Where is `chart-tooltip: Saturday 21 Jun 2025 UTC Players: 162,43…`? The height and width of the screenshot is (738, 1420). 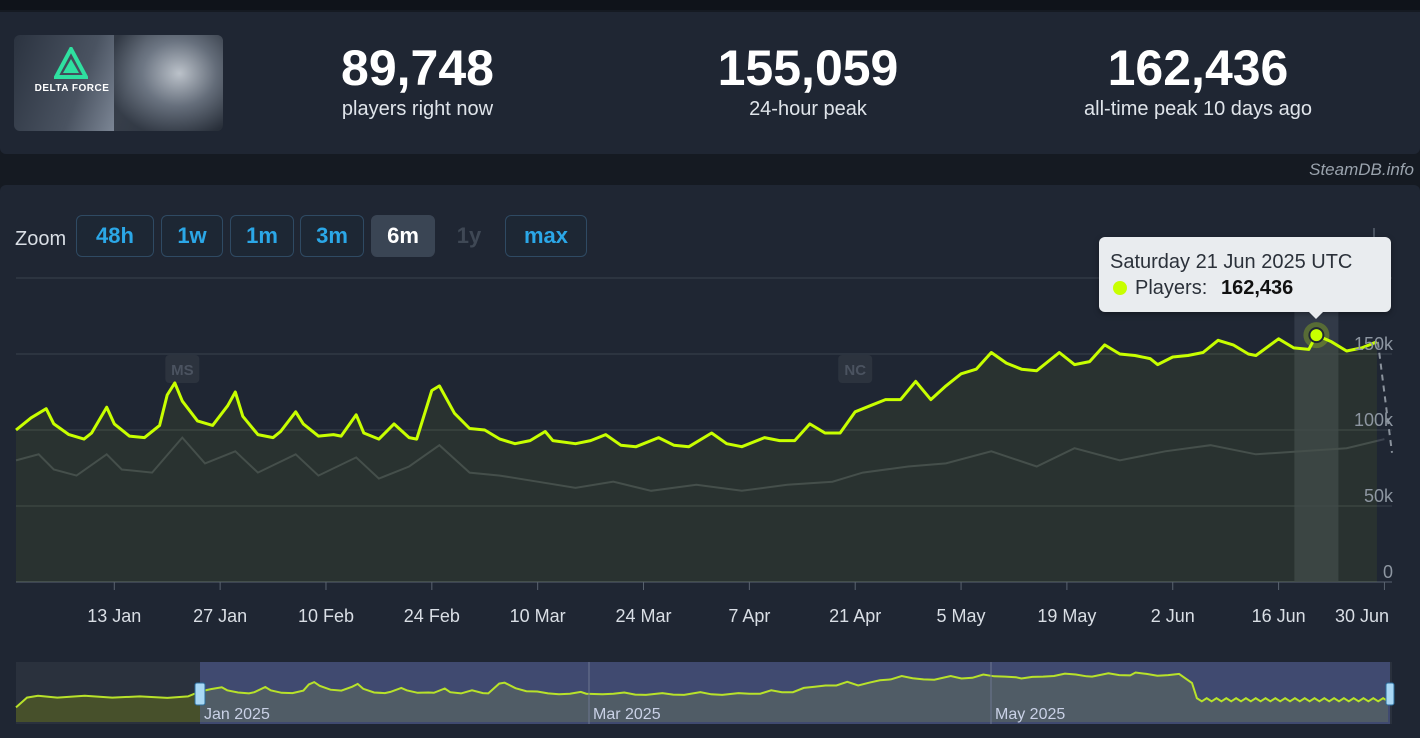
chart-tooltip: Saturday 21 Jun 2025 UTC Players: 162,43… is located at coordinates (1245, 274).